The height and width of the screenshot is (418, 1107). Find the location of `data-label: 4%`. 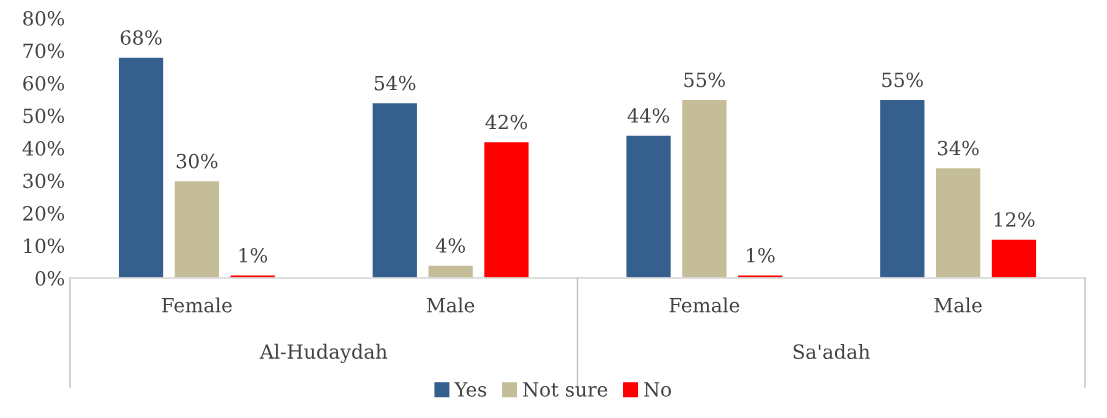

data-label: 4% is located at coordinates (450, 245).